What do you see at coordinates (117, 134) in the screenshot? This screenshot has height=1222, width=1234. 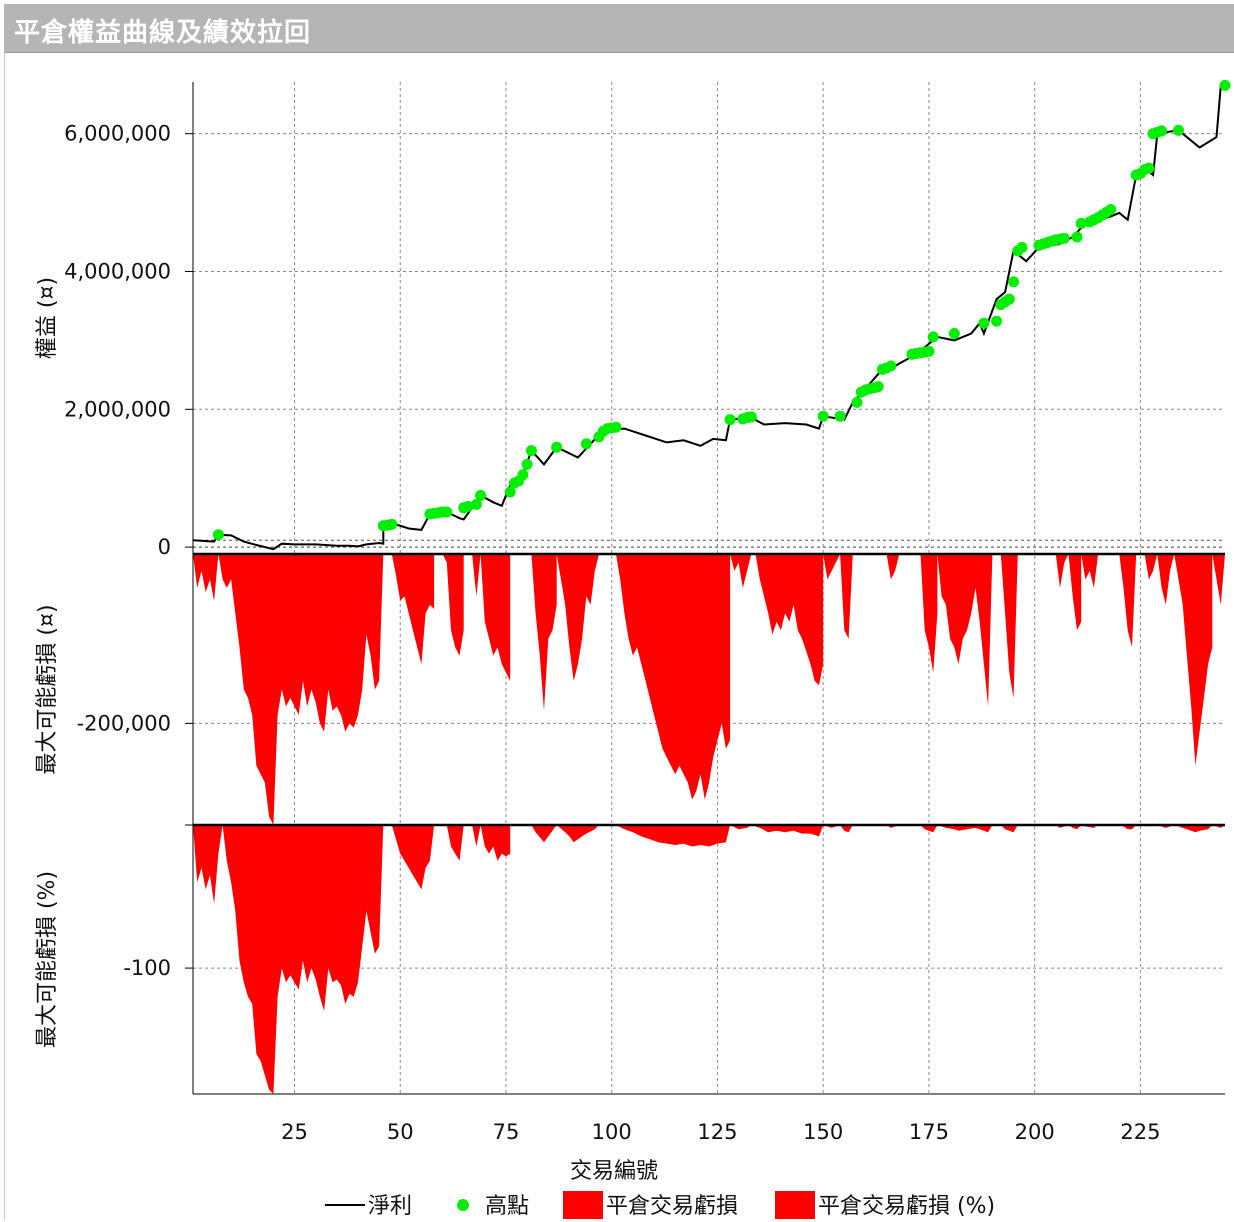 I see `y-tick-label: 6,000,000` at bounding box center [117, 134].